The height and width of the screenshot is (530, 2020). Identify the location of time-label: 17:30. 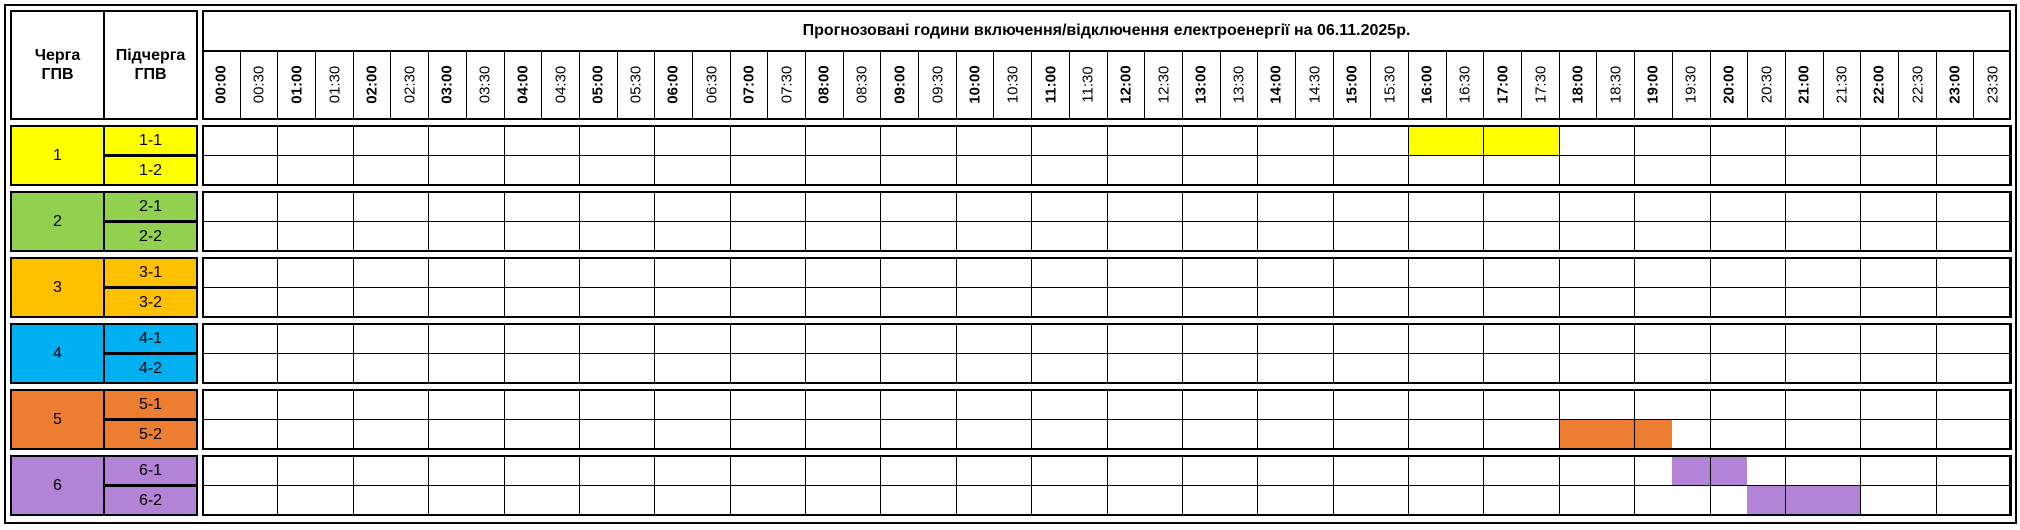
(1540, 84).